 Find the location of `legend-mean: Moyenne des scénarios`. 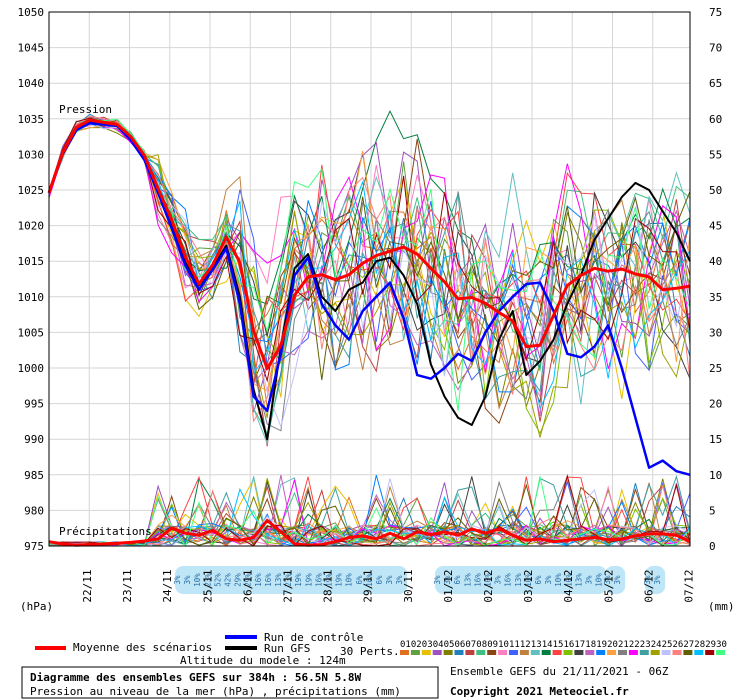

legend-mean: Moyenne des scénarios is located at coordinates (142, 647).